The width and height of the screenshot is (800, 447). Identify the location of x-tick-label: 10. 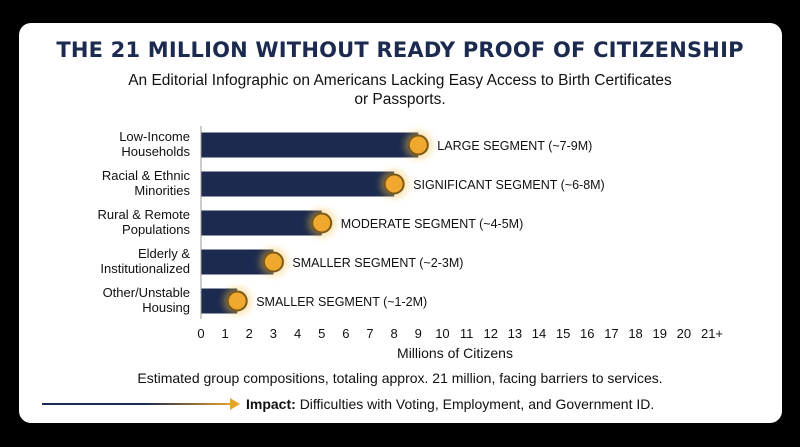
(442, 333).